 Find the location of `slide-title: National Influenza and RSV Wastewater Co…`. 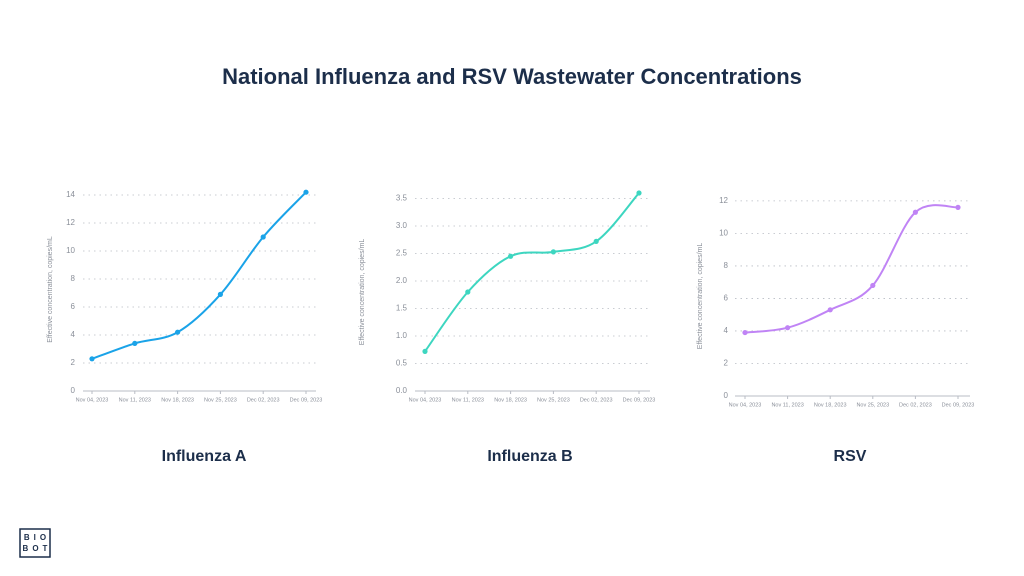

slide-title: National Influenza and RSV Wastewater Co… is located at coordinates (512, 76).